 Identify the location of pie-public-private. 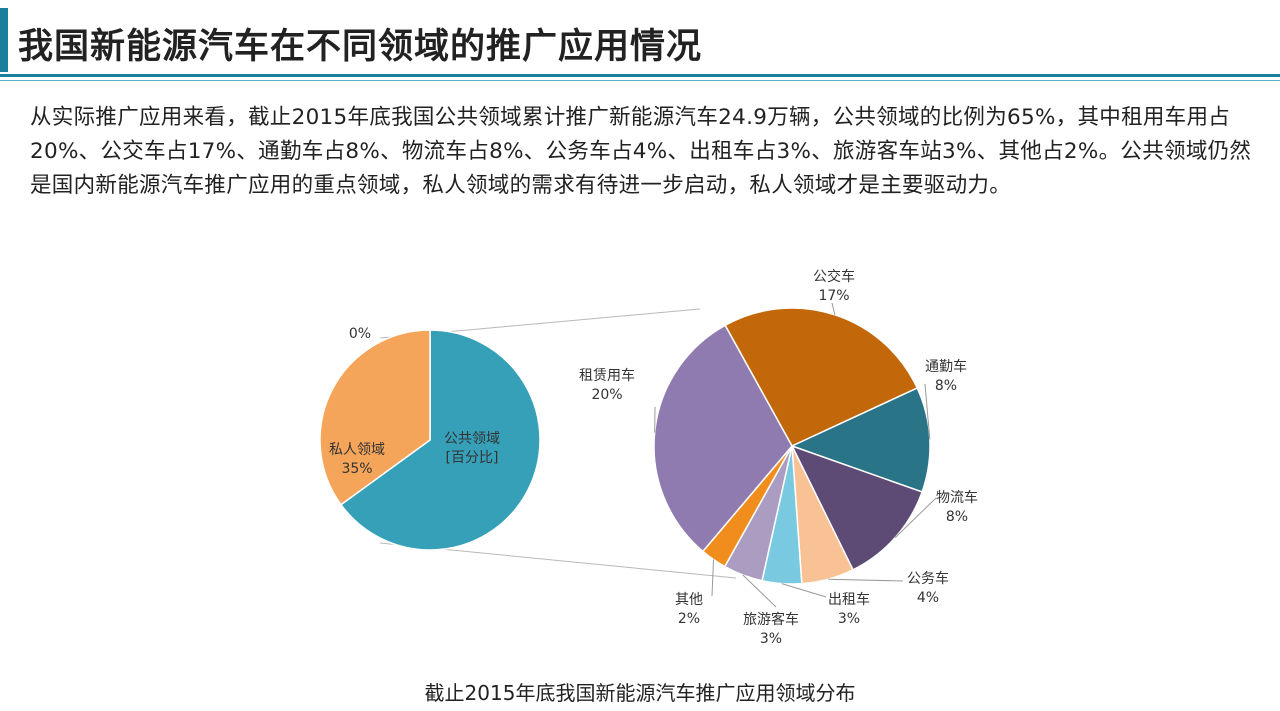
(430, 440).